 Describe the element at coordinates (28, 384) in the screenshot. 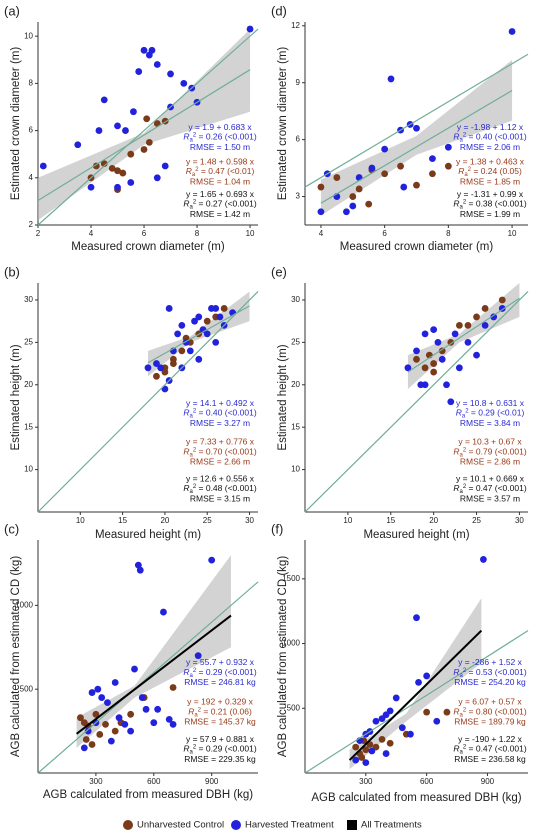

I see `y-tick-label: 20` at that location.